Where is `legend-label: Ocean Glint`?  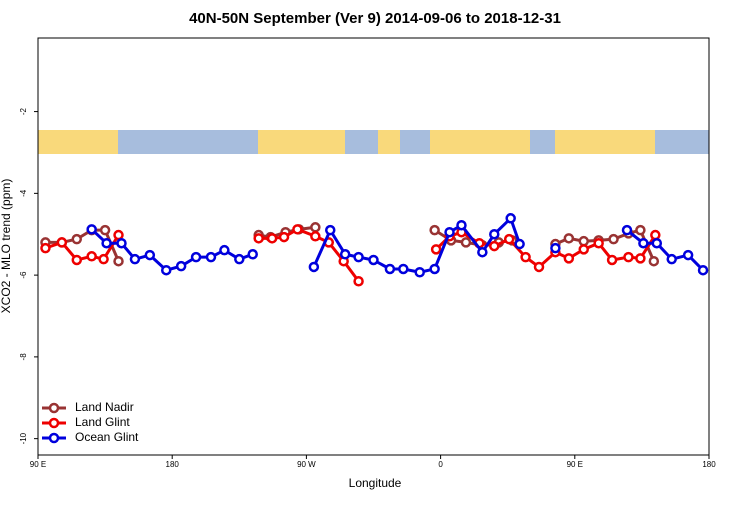 legend-label: Ocean Glint is located at coordinates (107, 437).